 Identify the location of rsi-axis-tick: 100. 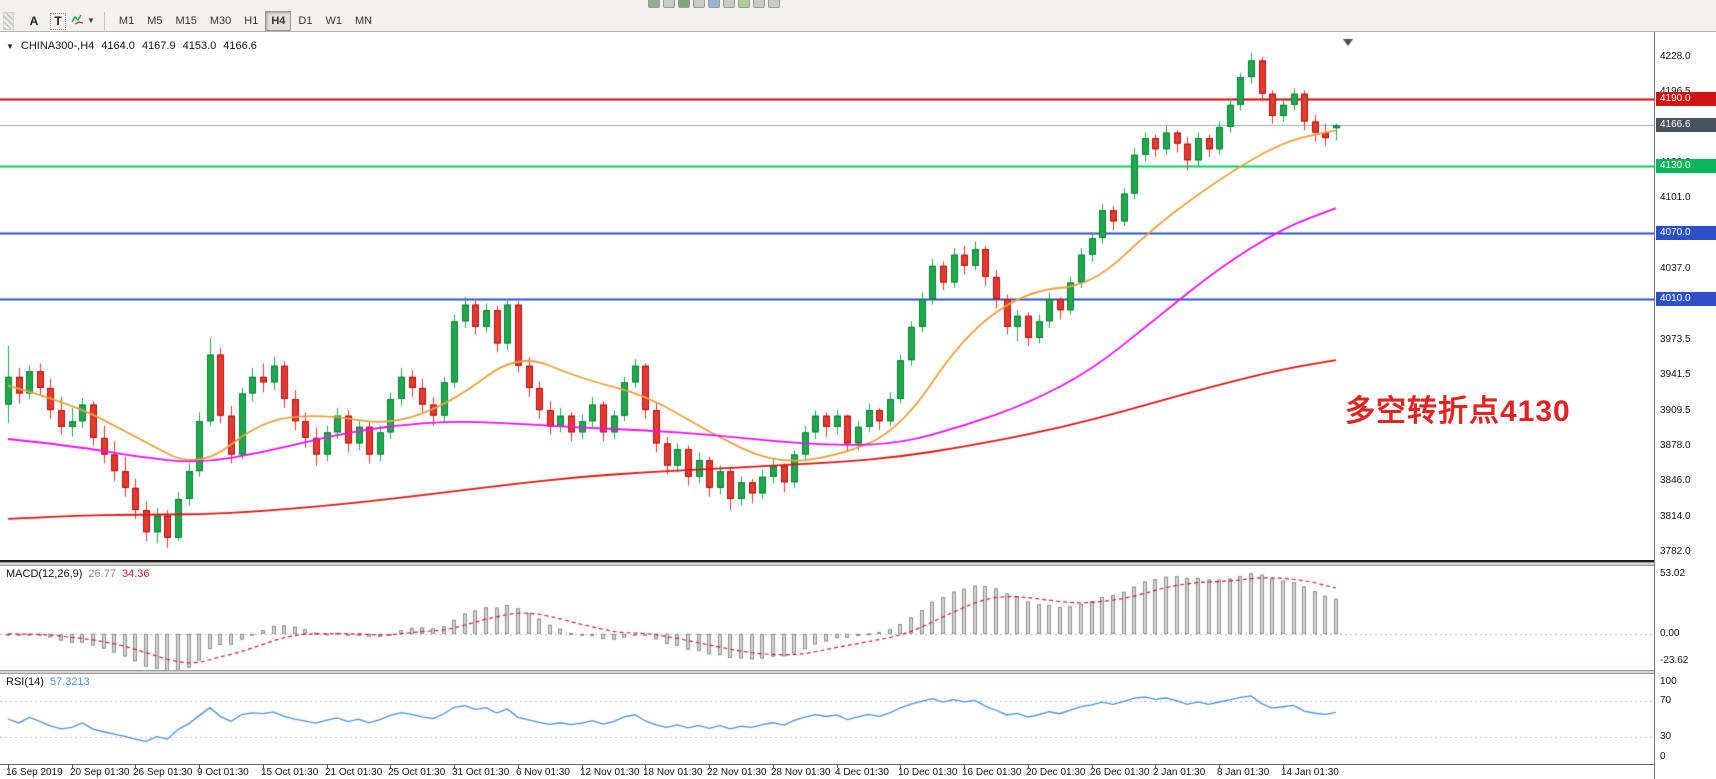
(1668, 681).